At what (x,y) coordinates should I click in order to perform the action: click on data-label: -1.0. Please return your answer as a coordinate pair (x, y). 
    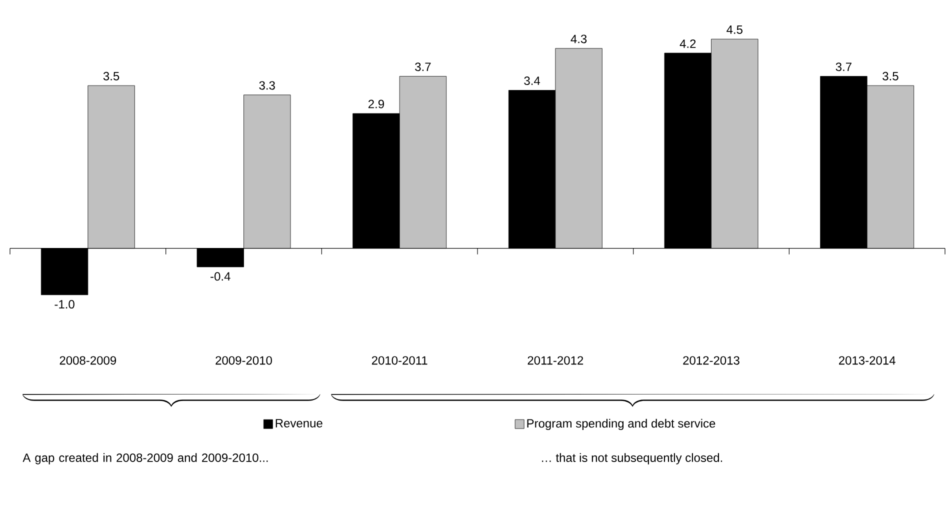
    Looking at the image, I should click on (64, 304).